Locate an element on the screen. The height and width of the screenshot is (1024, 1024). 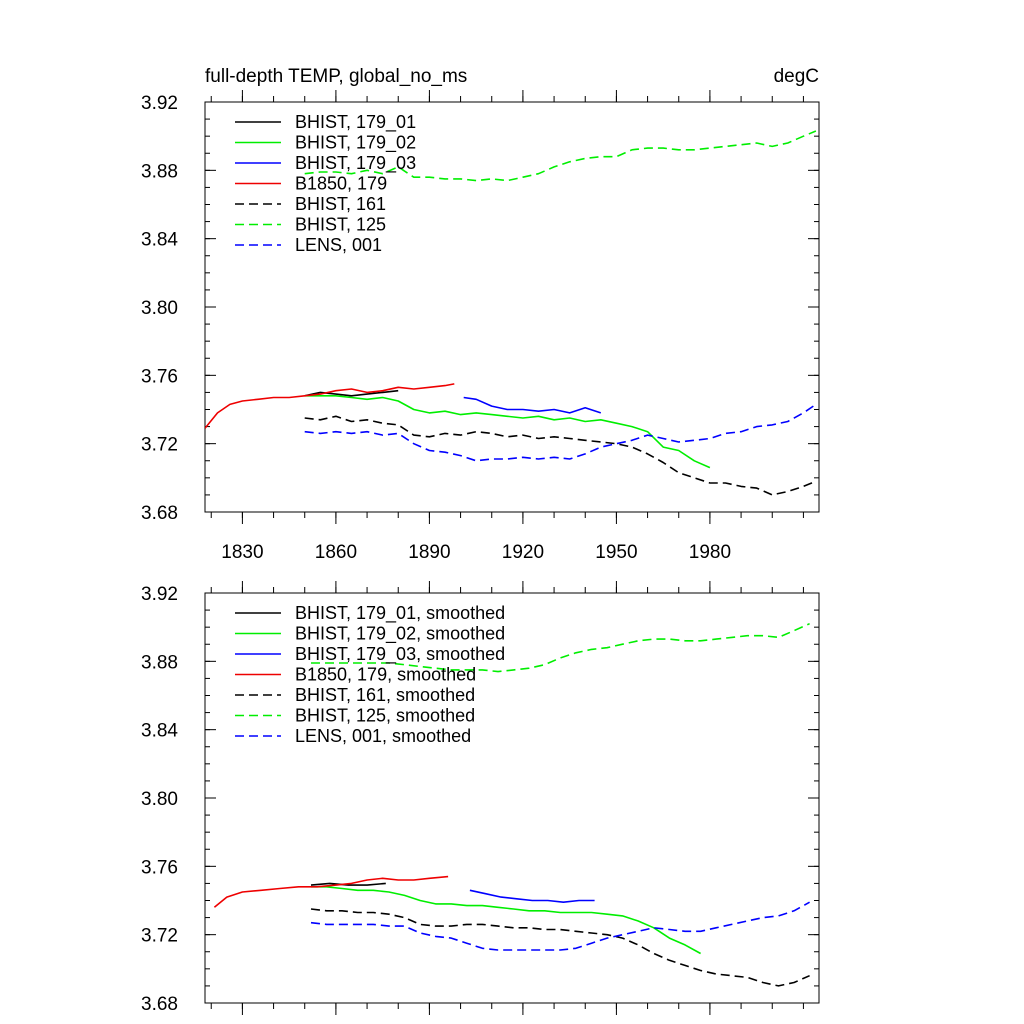
series-line-bhist-125-smoothed is located at coordinates (560, 647).